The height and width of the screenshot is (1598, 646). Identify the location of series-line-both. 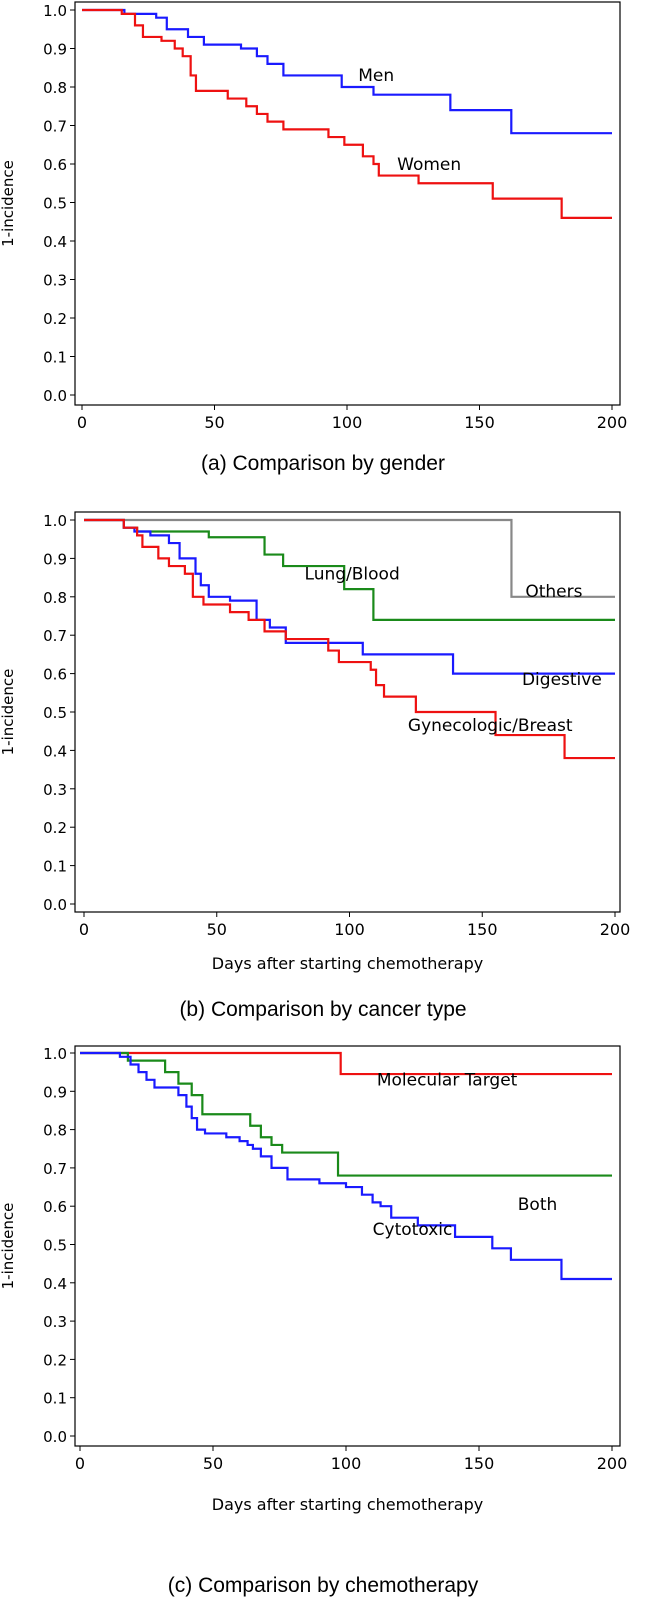
(346, 1114).